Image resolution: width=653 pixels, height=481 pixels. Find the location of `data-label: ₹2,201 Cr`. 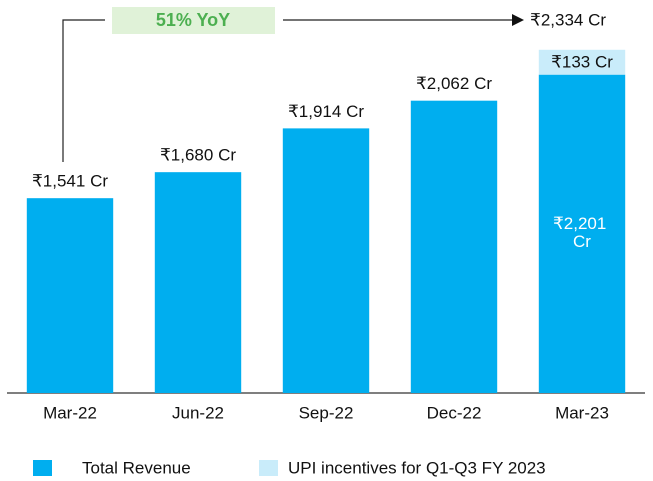

data-label: ₹2,201 Cr is located at coordinates (582, 232).